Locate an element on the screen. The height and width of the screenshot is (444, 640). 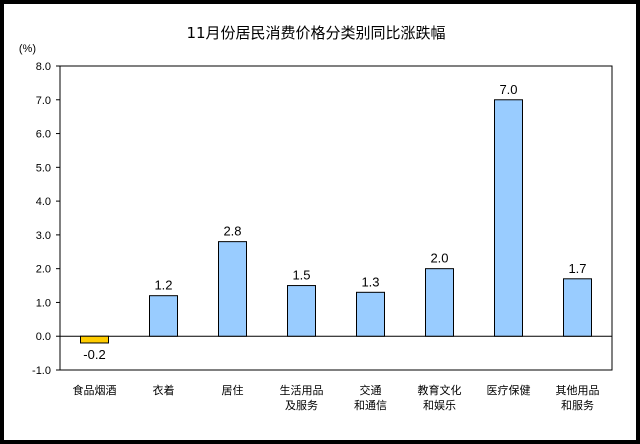
y-tick-label: 3.0 is located at coordinates (43, 236).